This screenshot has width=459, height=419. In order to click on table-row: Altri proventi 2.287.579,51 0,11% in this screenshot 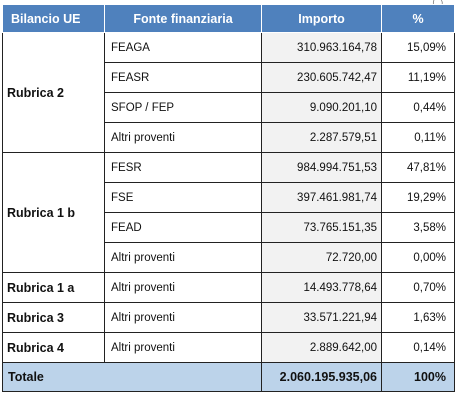, I will do `click(229, 137)`.